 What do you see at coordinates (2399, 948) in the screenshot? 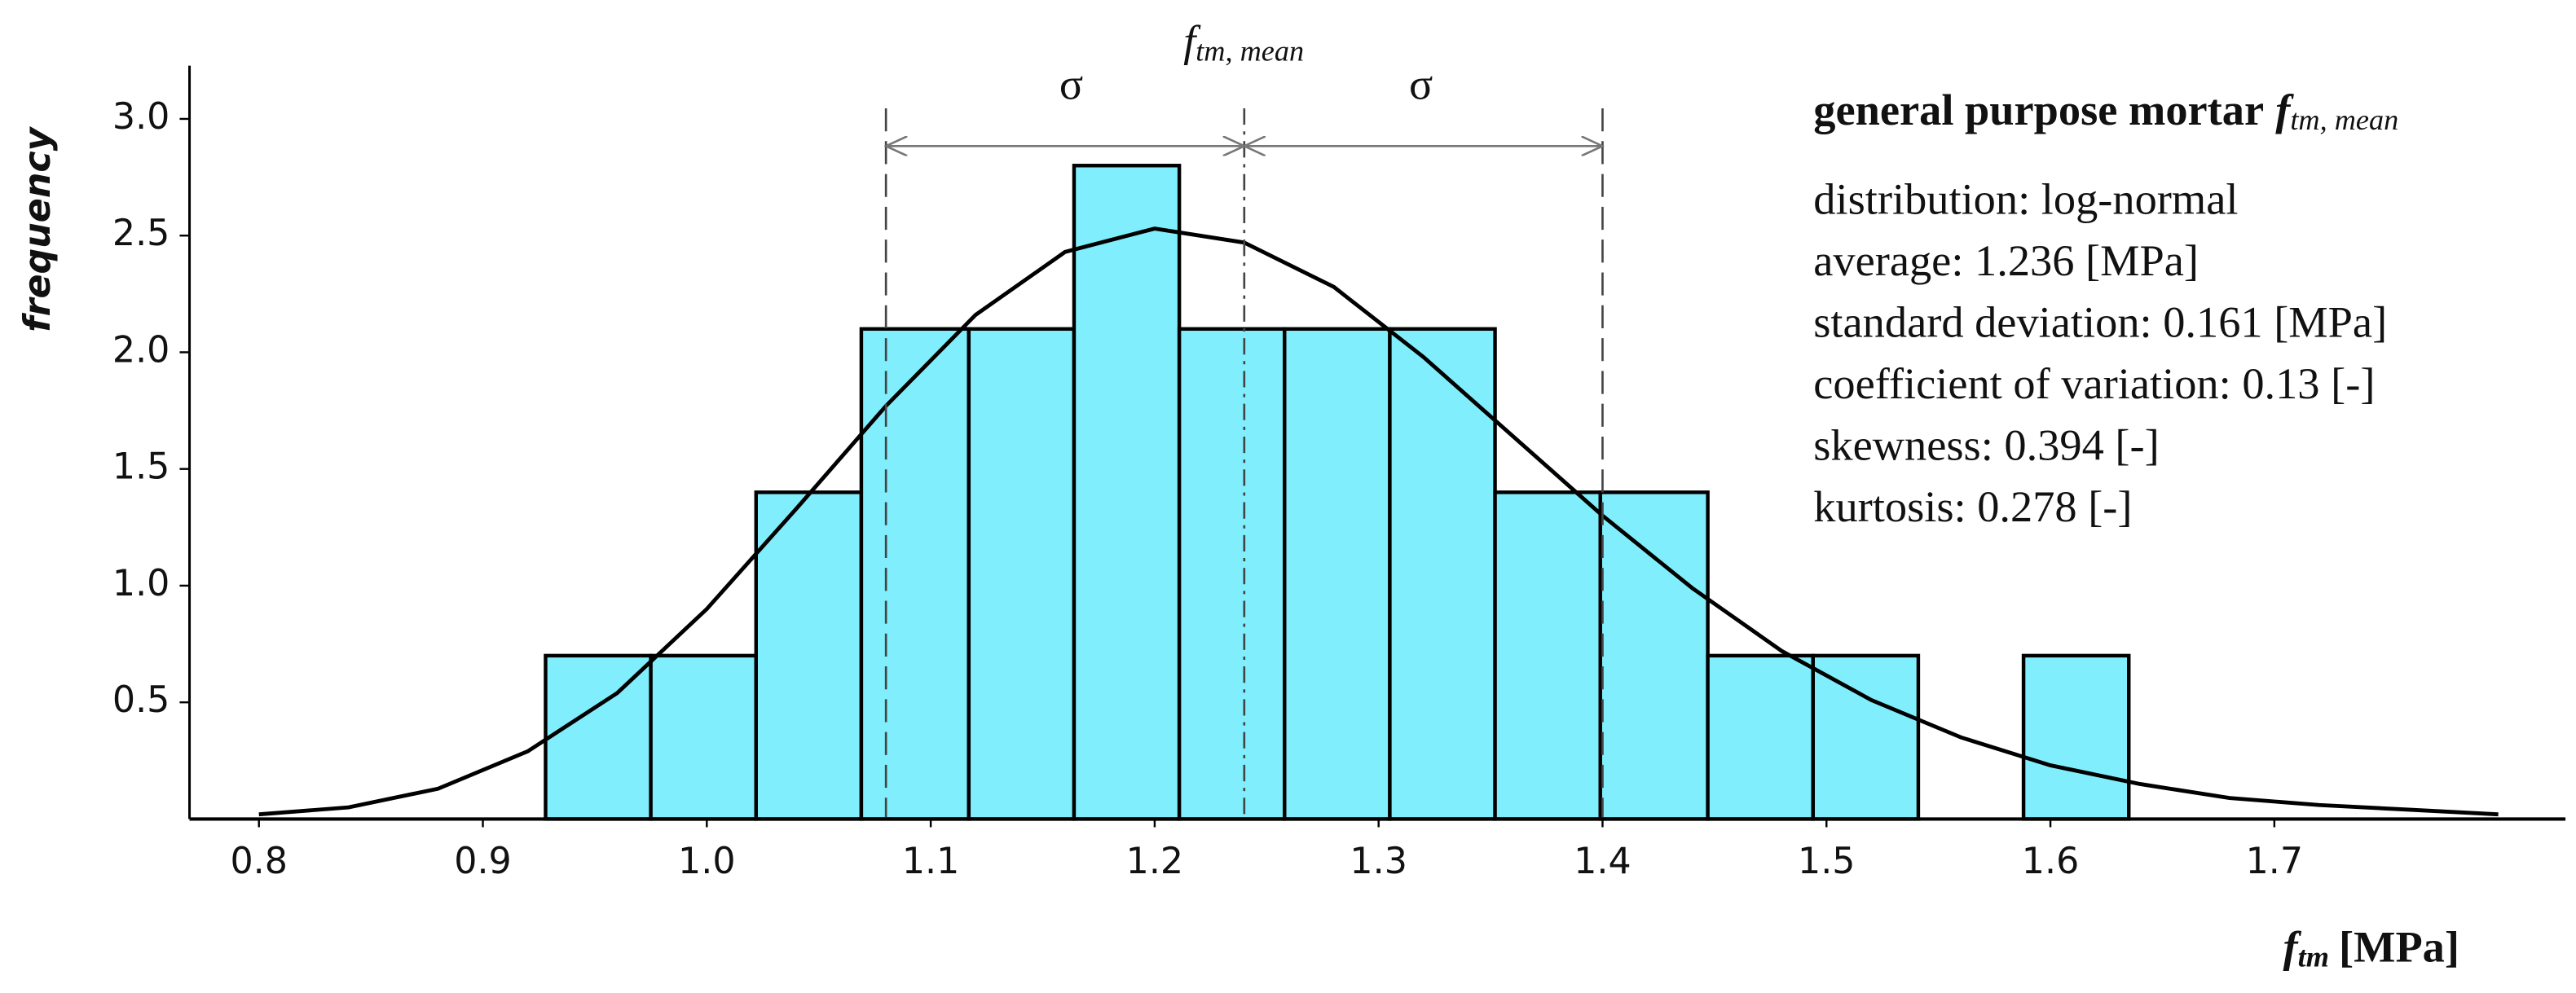
I see `x-label-unit: [MPa]` at bounding box center [2399, 948].